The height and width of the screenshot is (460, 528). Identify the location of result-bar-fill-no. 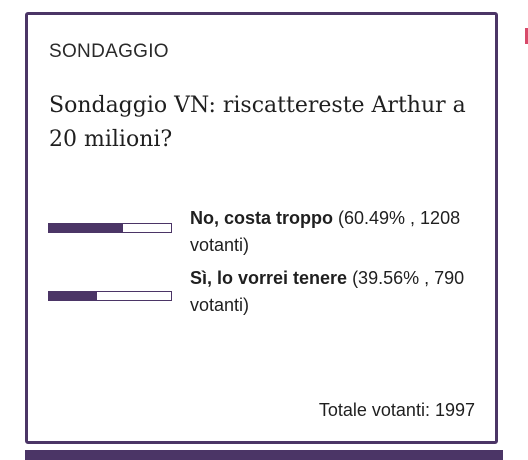
(86, 228).